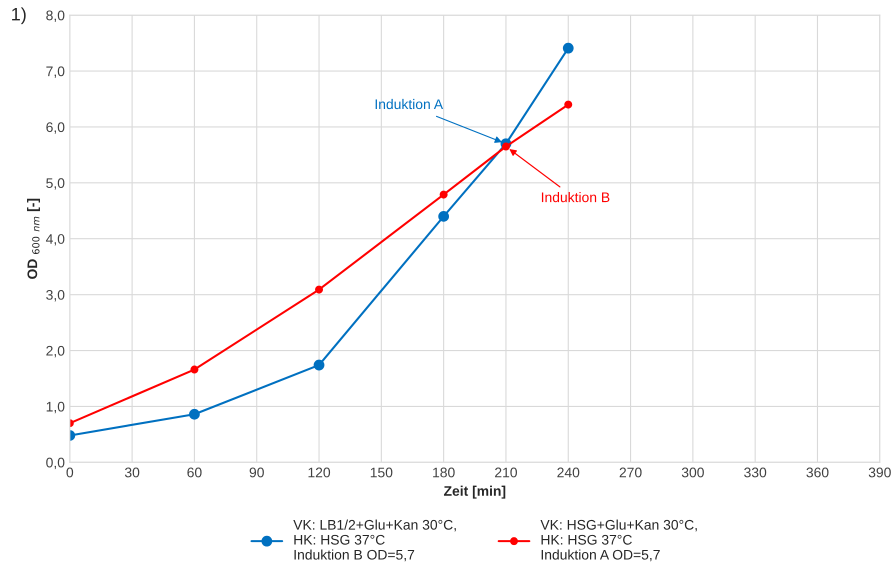  I want to click on annotation: Induktion B, so click(576, 197).